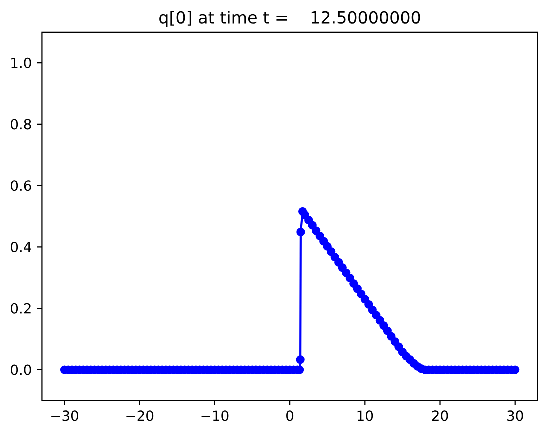 This screenshot has height=435, width=547. I want to click on y-tick-label: 0.4, so click(21, 247).